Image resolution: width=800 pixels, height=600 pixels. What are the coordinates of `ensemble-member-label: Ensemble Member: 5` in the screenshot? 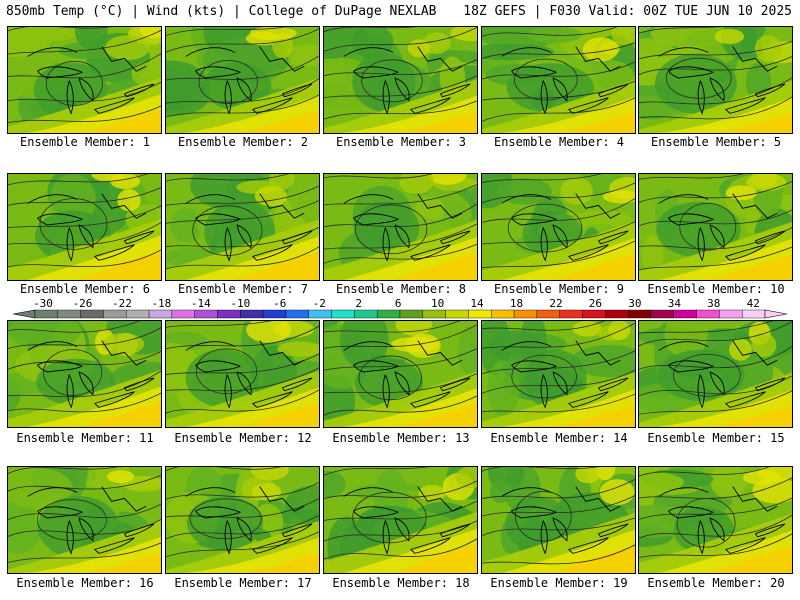 It's located at (716, 142).